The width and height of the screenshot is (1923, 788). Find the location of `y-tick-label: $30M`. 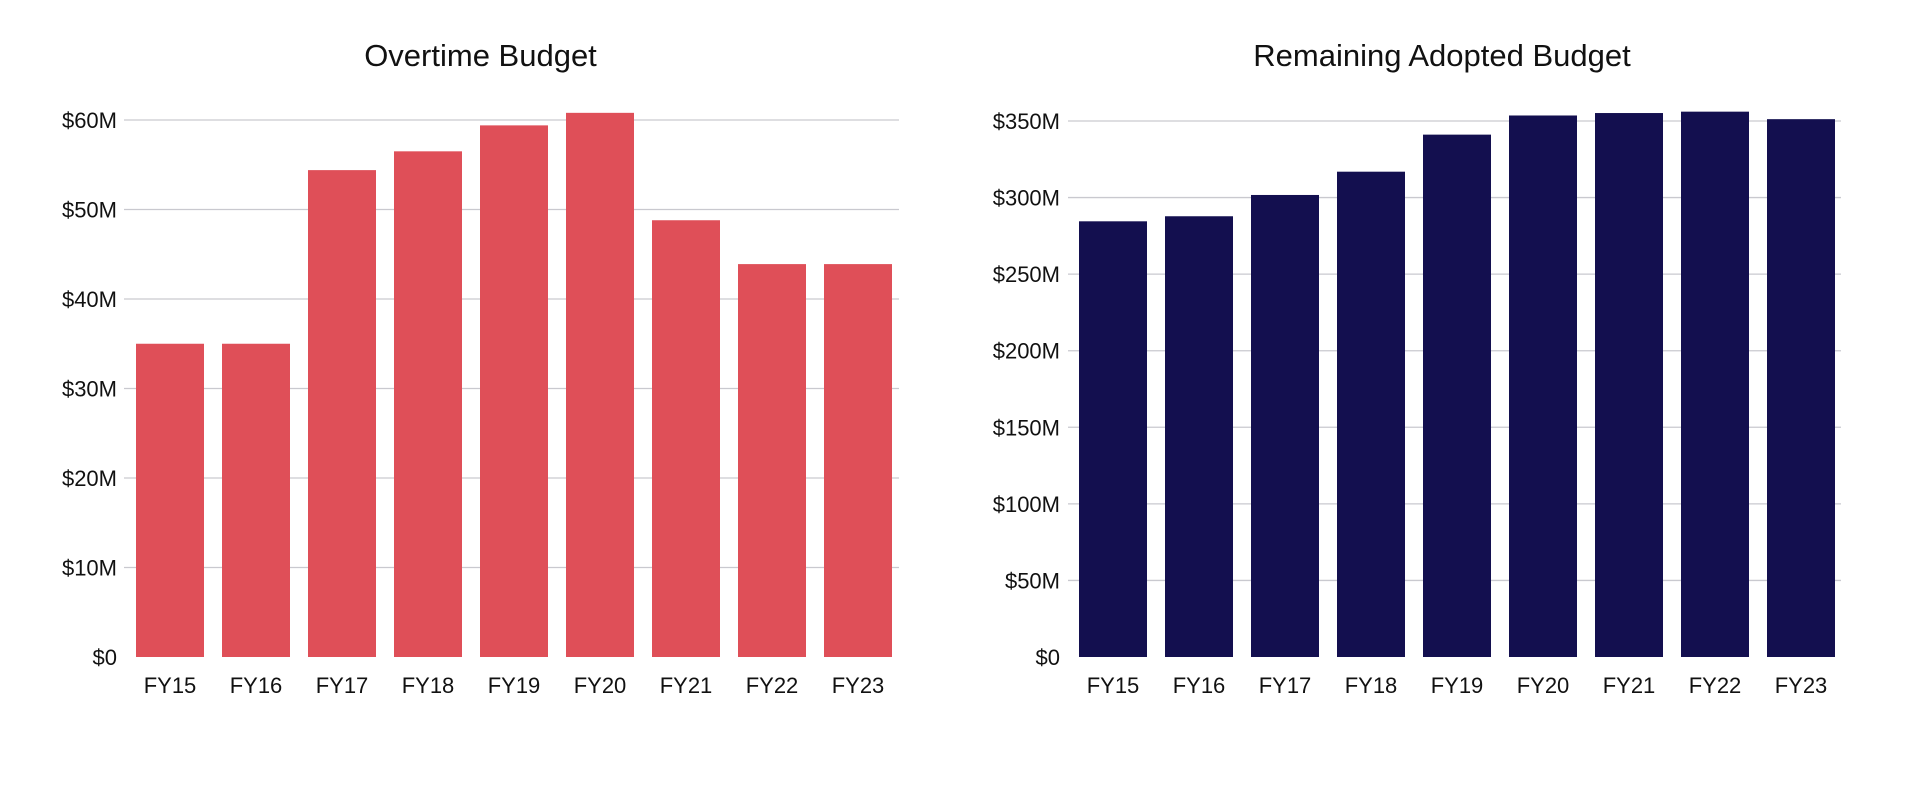

y-tick-label: $30M is located at coordinates (89, 389).